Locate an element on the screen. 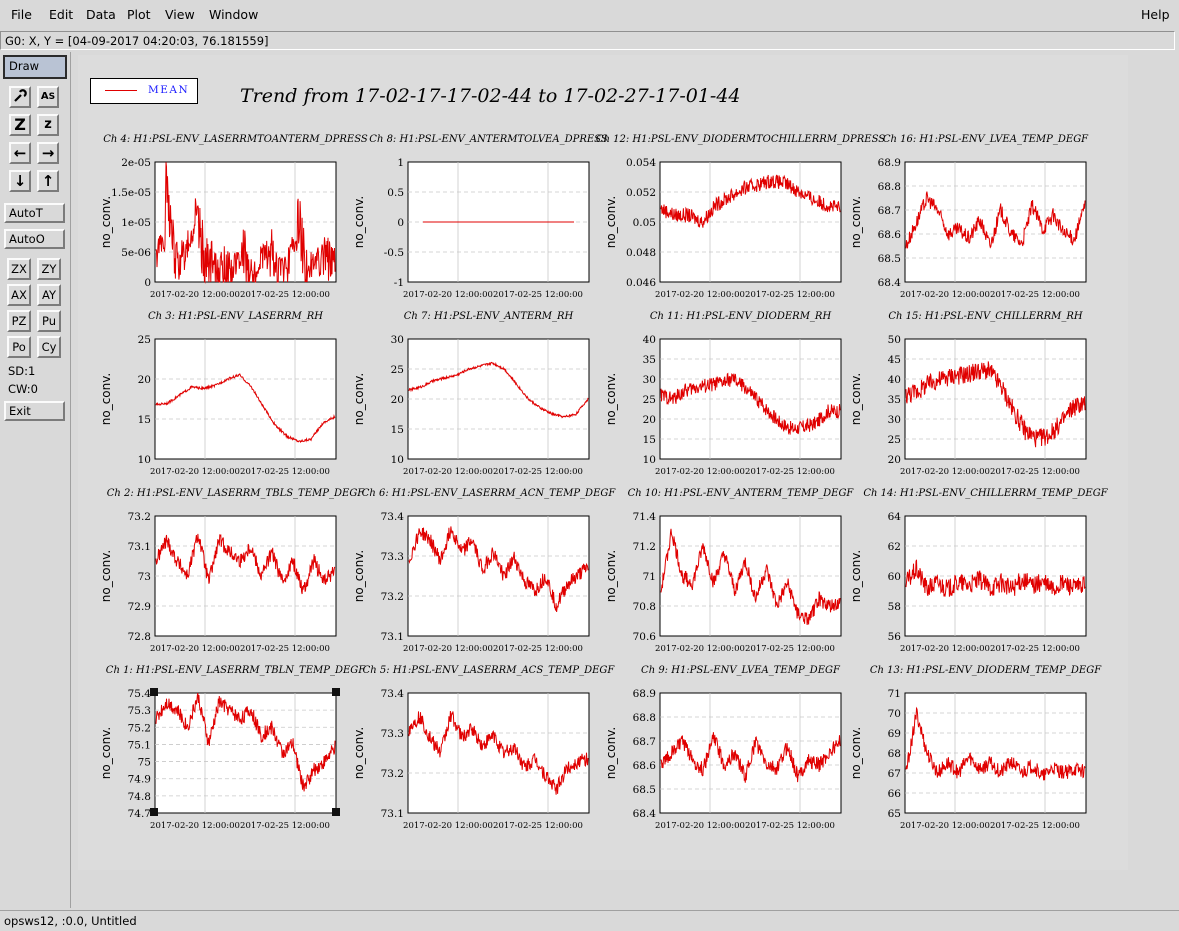 The width and height of the screenshot is (1179, 931). arrow-up-icon: ↑ is located at coordinates (48, 181).